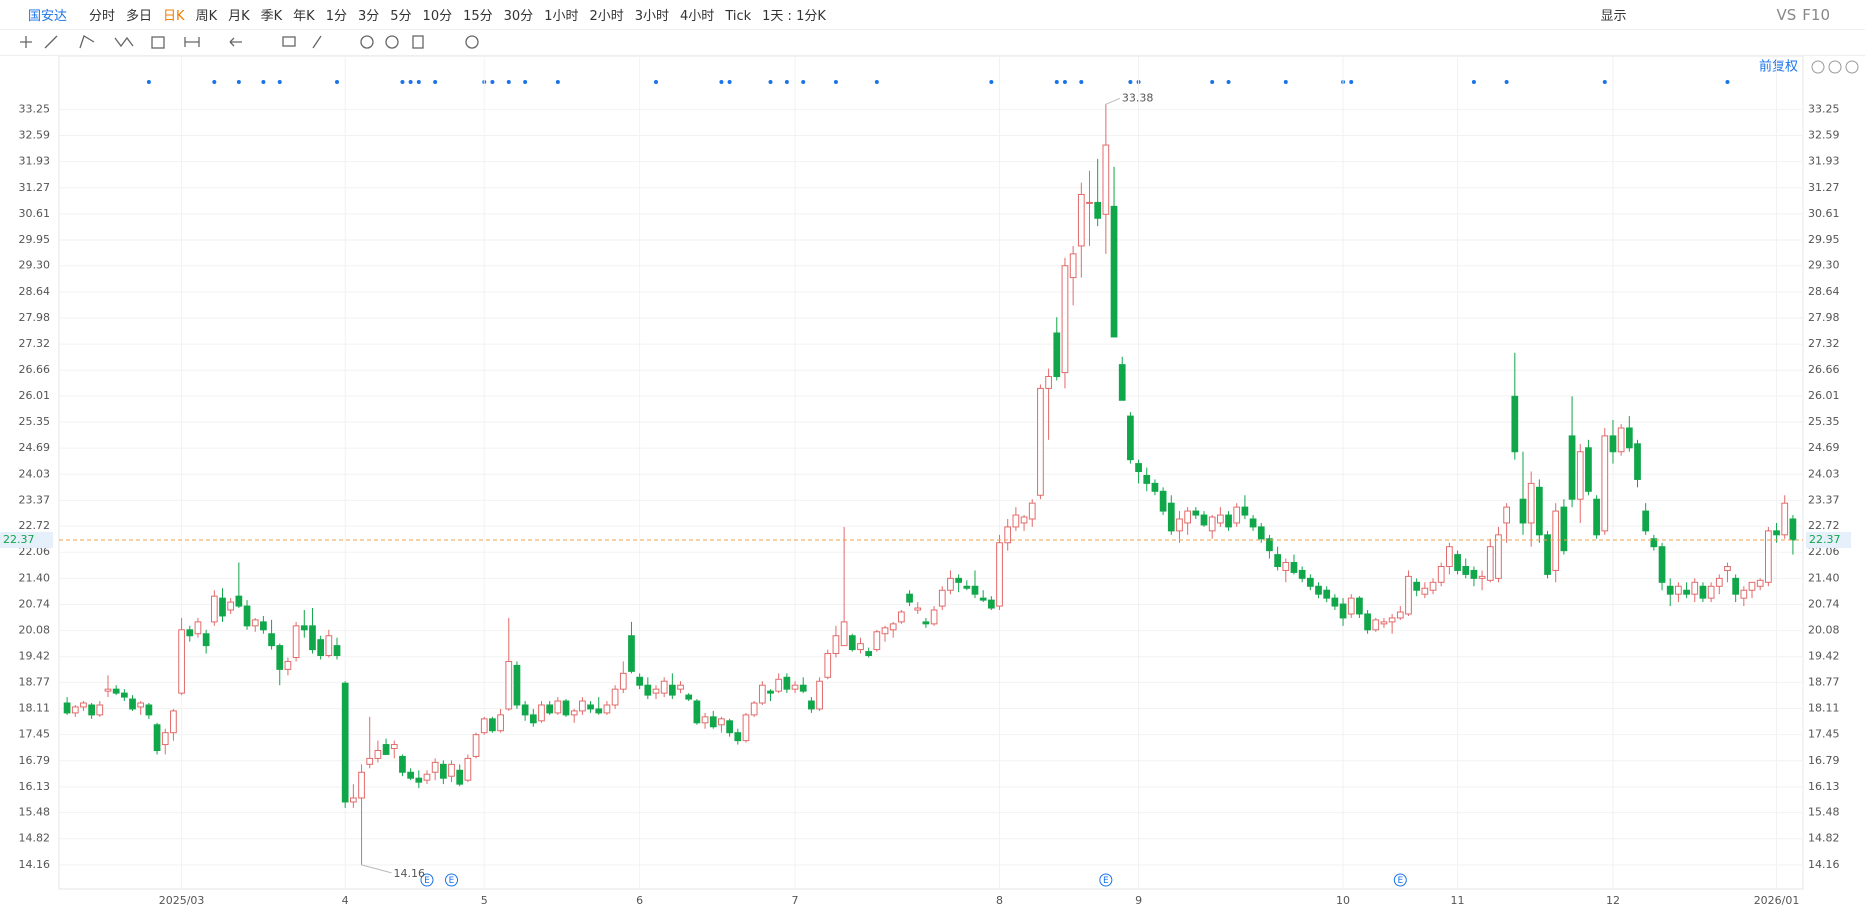  What do you see at coordinates (235, 42) in the screenshot?
I see `arrow-tool` at bounding box center [235, 42].